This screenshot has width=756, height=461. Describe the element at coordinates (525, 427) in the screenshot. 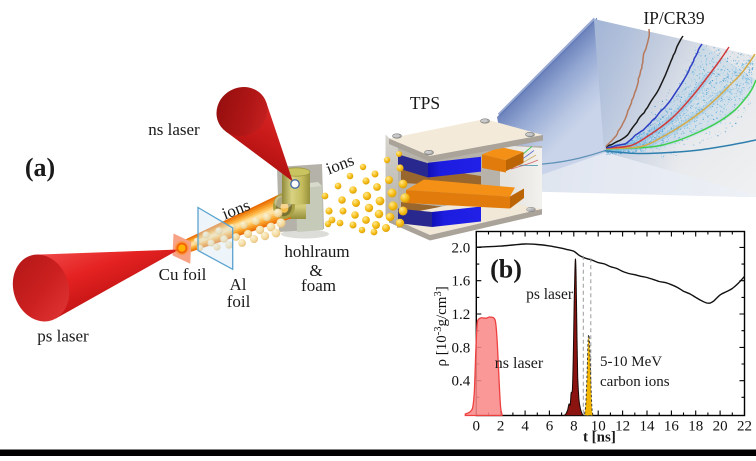

I see `svg-text: 4` at that location.